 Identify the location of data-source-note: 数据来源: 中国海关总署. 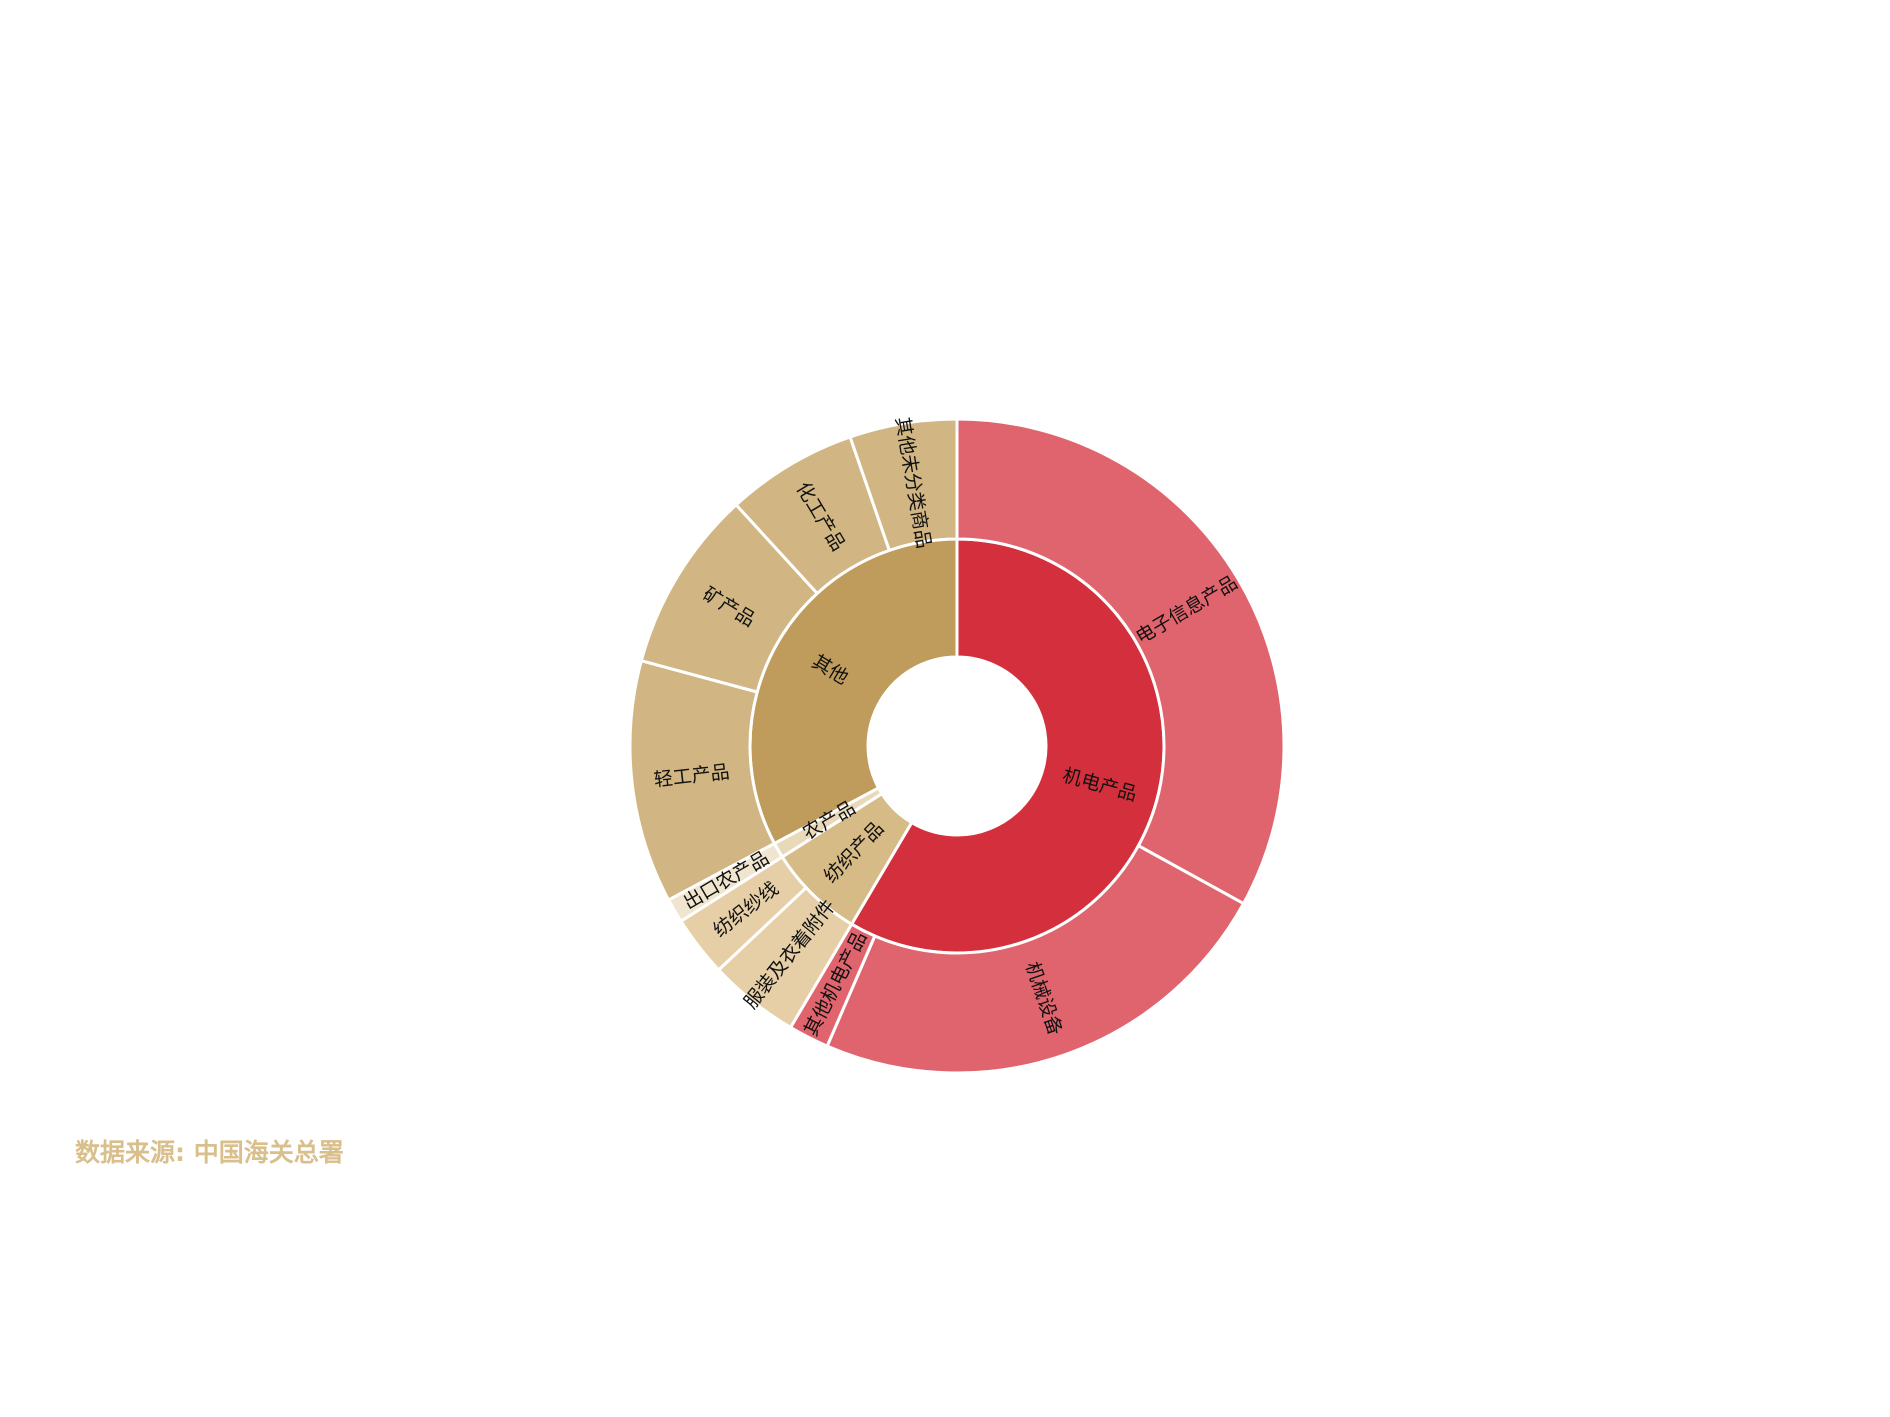
(209, 1152).